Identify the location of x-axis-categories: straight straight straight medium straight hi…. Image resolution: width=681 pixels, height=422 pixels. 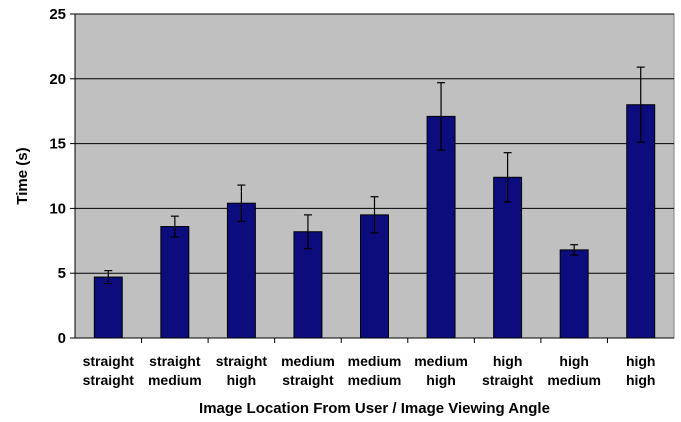
(369, 363).